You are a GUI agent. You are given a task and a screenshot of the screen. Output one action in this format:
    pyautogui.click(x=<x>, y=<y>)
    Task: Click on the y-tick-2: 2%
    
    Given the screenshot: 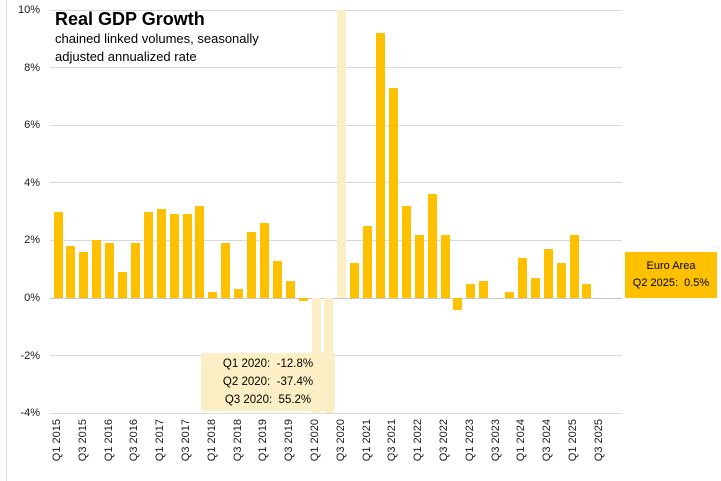 What is the action you would take?
    pyautogui.click(x=32, y=240)
    